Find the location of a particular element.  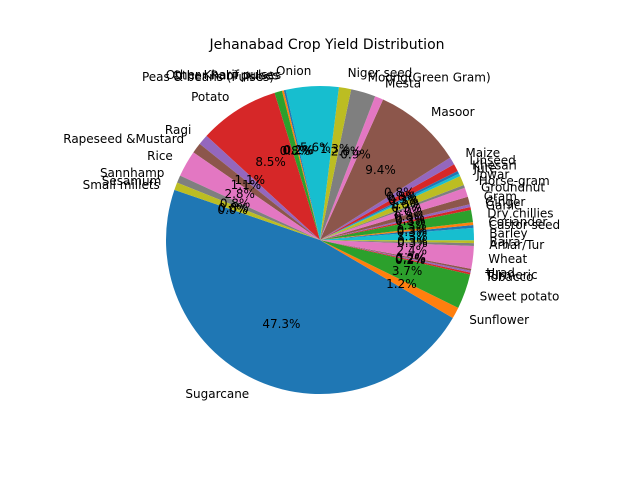

slice-label: Barley is located at coordinates (508, 234).